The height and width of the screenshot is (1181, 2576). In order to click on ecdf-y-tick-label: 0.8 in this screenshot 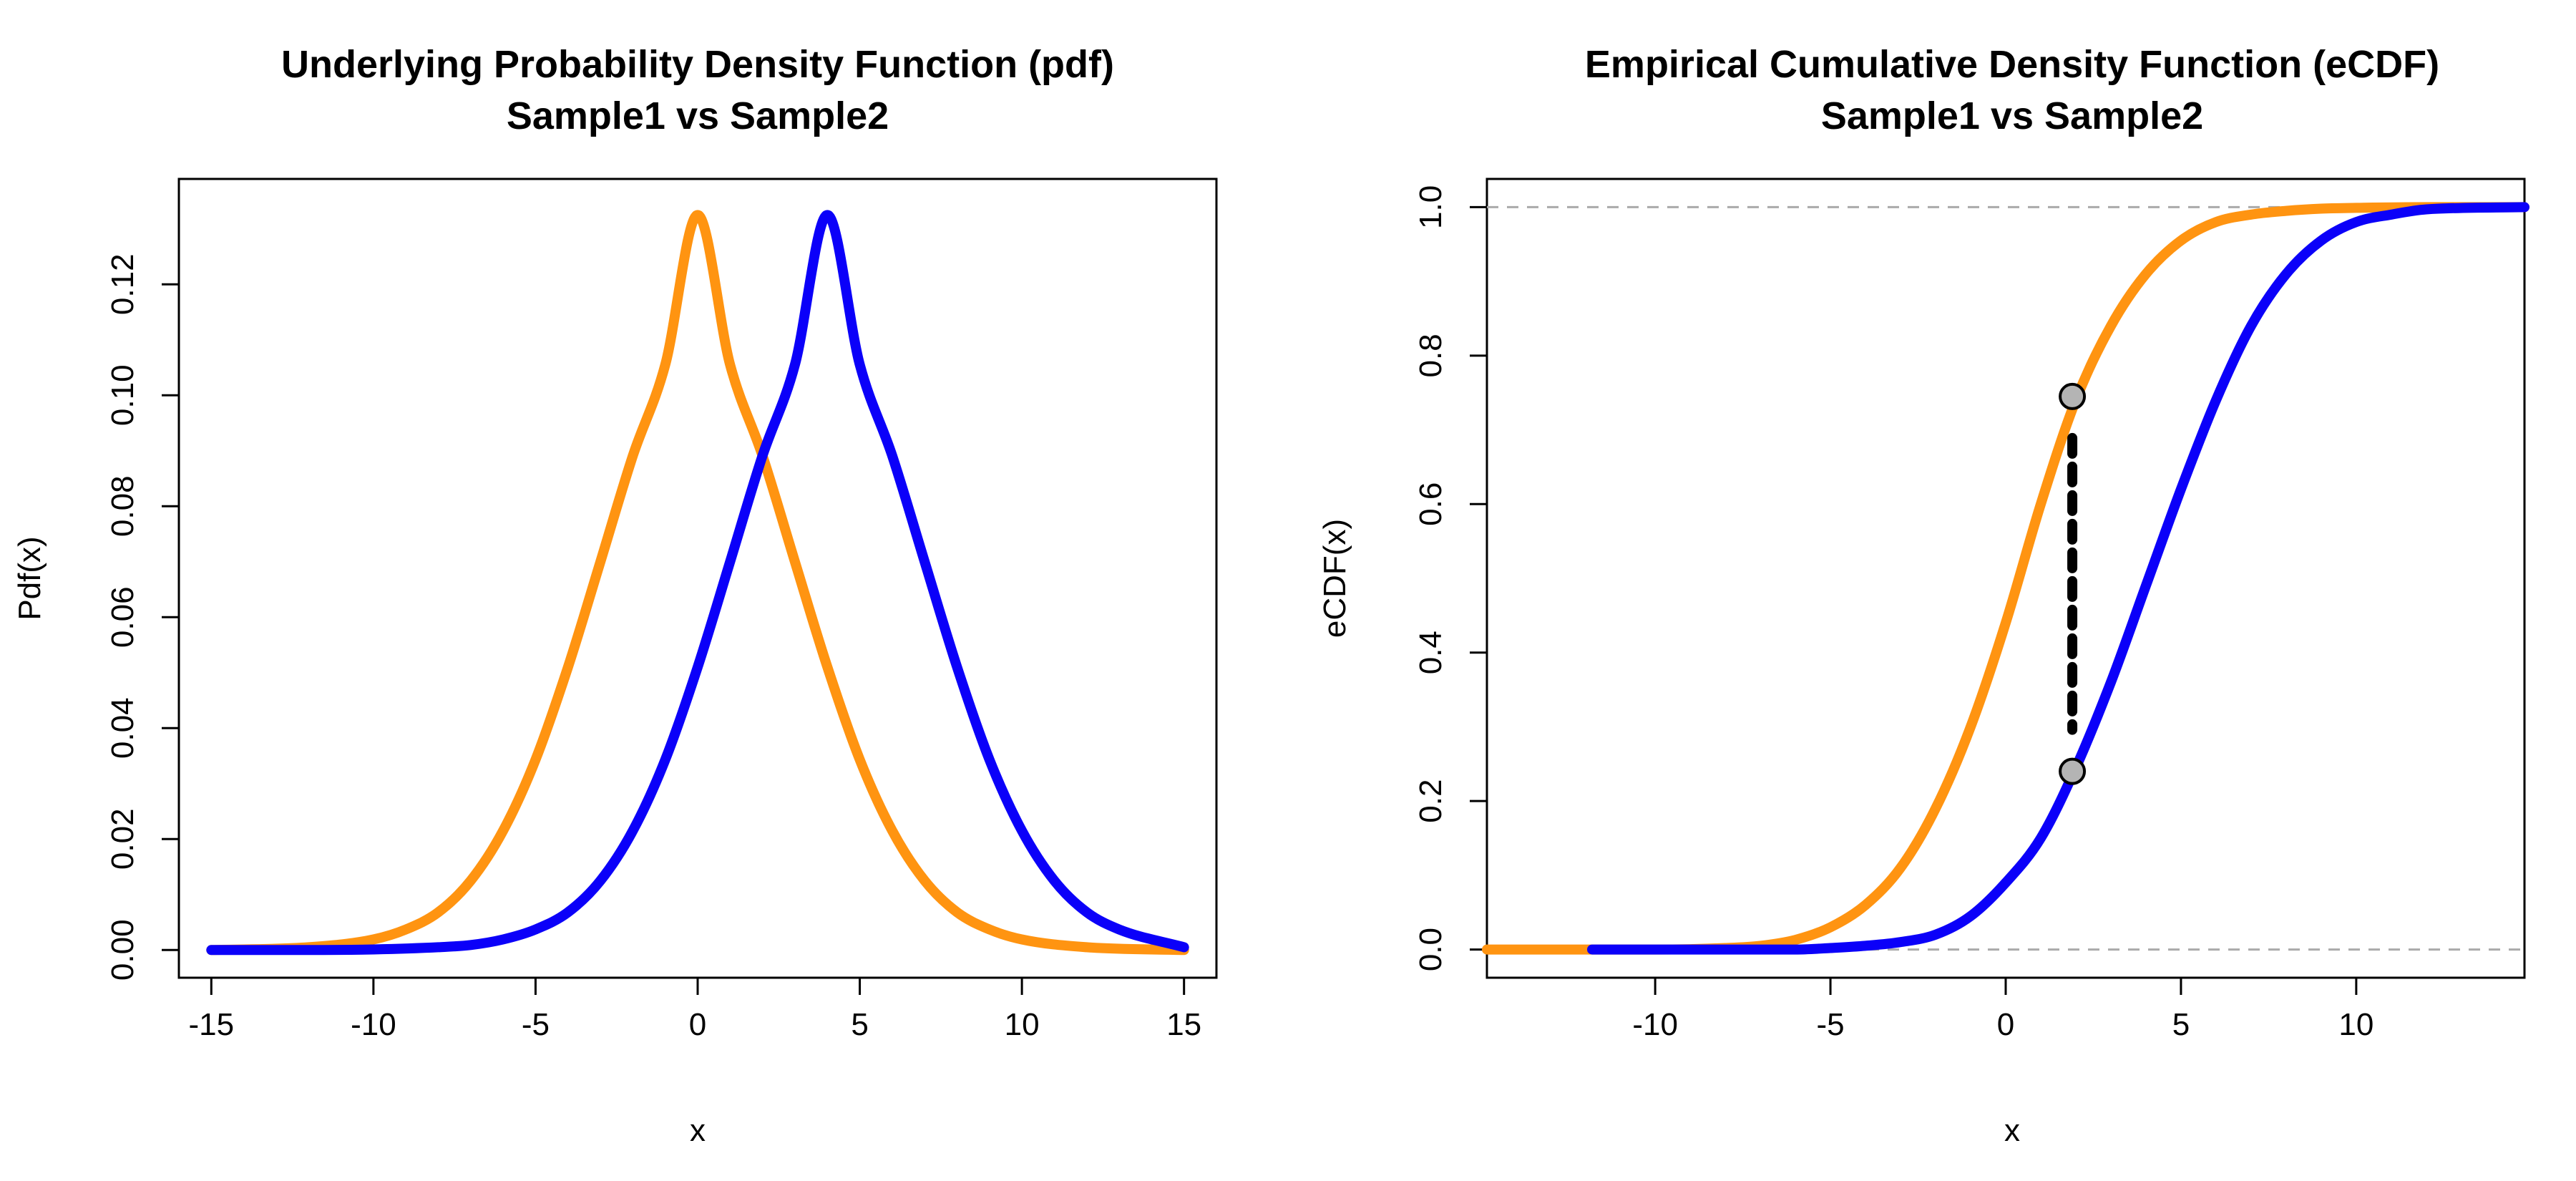, I will do `click(1430, 355)`.